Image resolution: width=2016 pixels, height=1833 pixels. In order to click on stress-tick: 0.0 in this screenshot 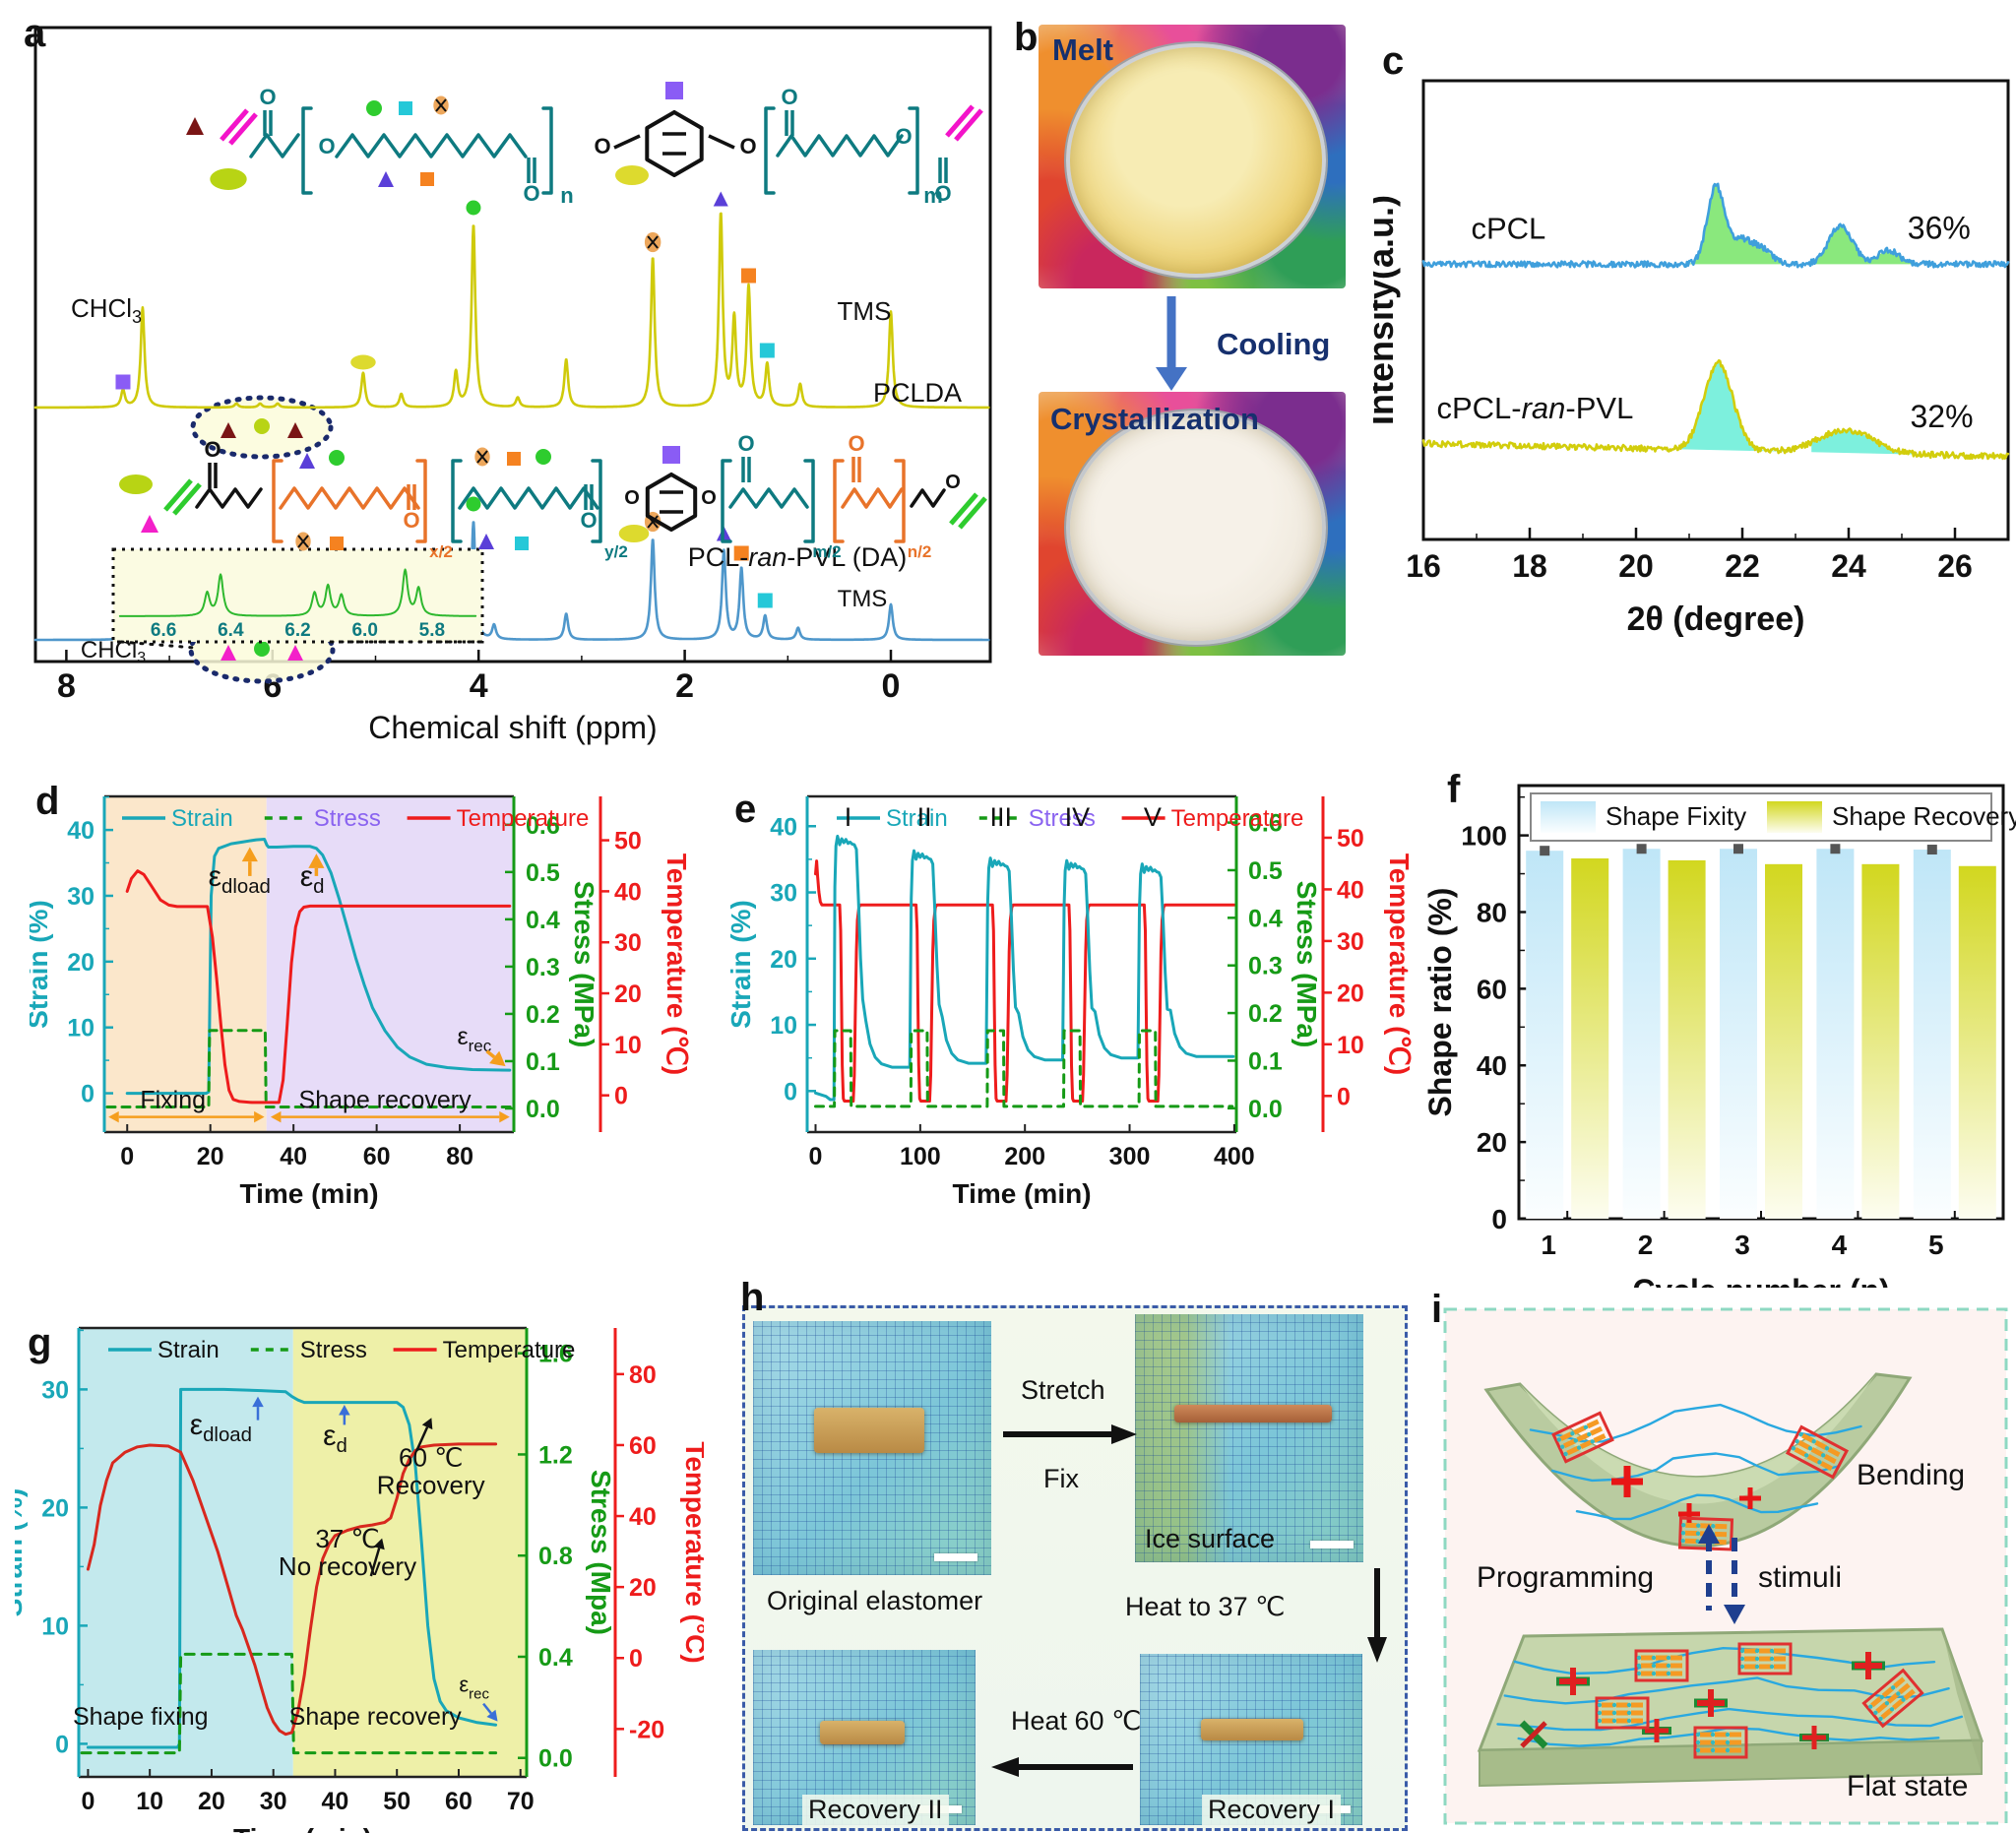, I will do `click(1265, 1109)`.